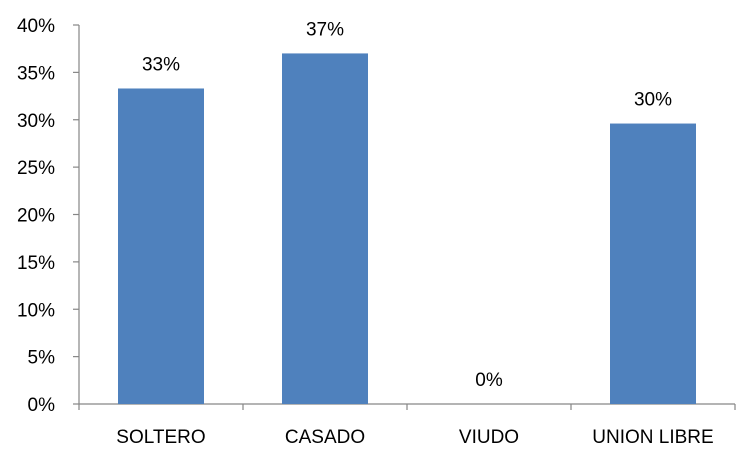 This screenshot has width=747, height=449. Describe the element at coordinates (36, 73) in the screenshot. I see `y-tick-label: 35%` at that location.